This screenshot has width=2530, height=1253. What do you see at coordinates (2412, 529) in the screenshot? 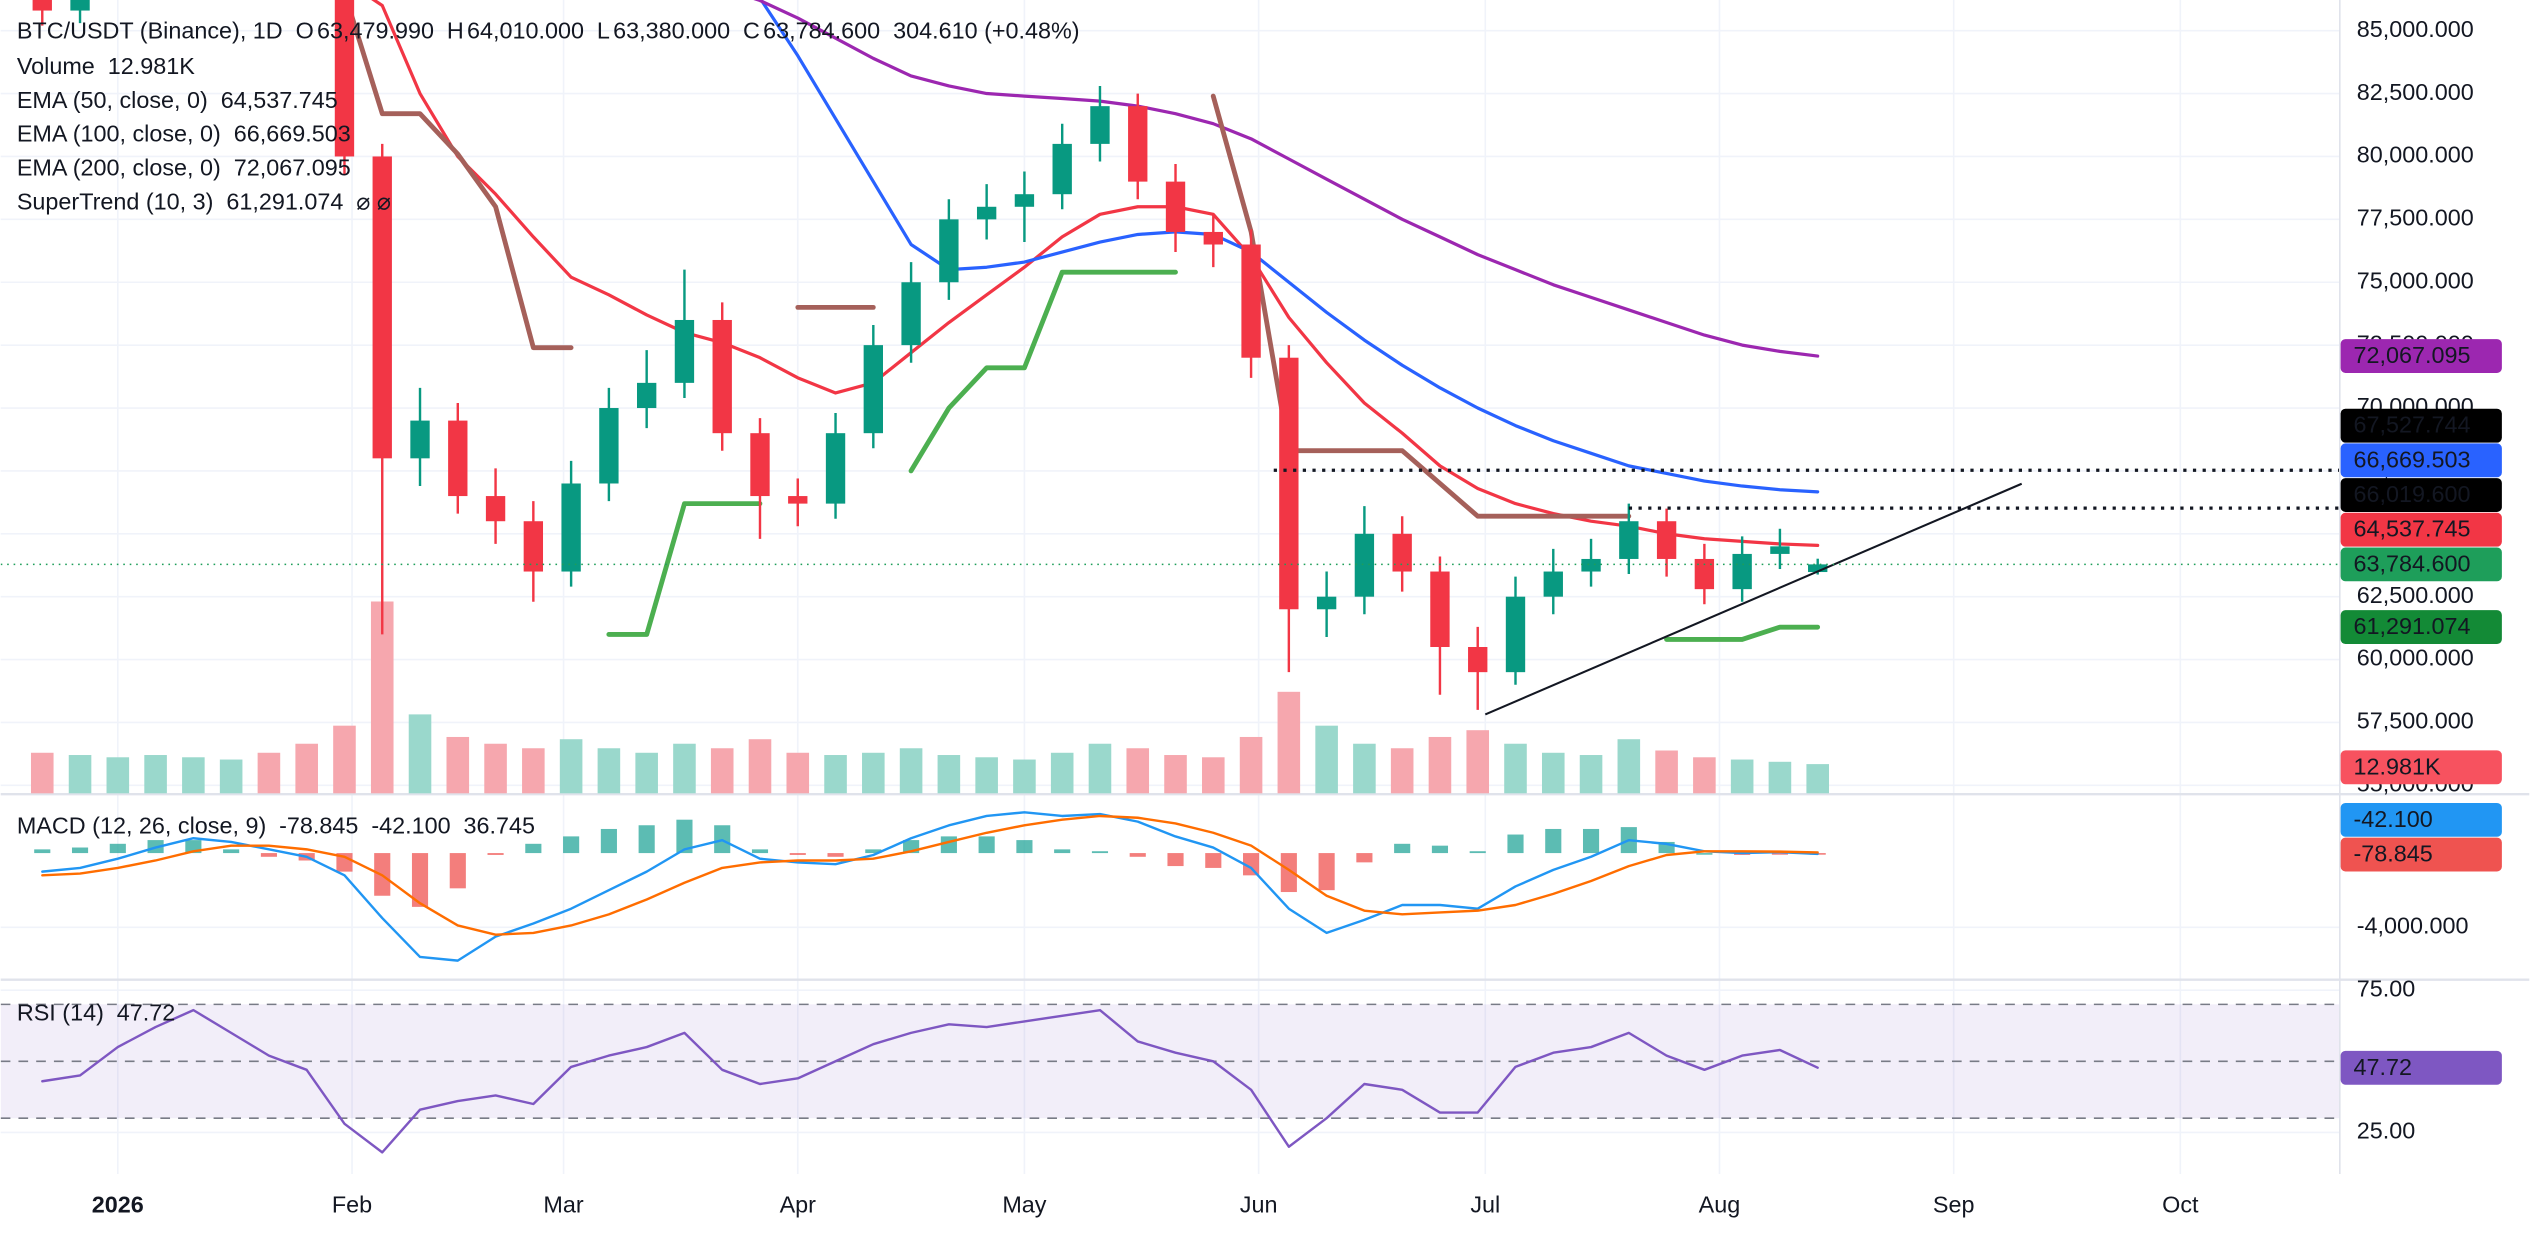
I see `price-badge-label: 64,537.745` at bounding box center [2412, 529].